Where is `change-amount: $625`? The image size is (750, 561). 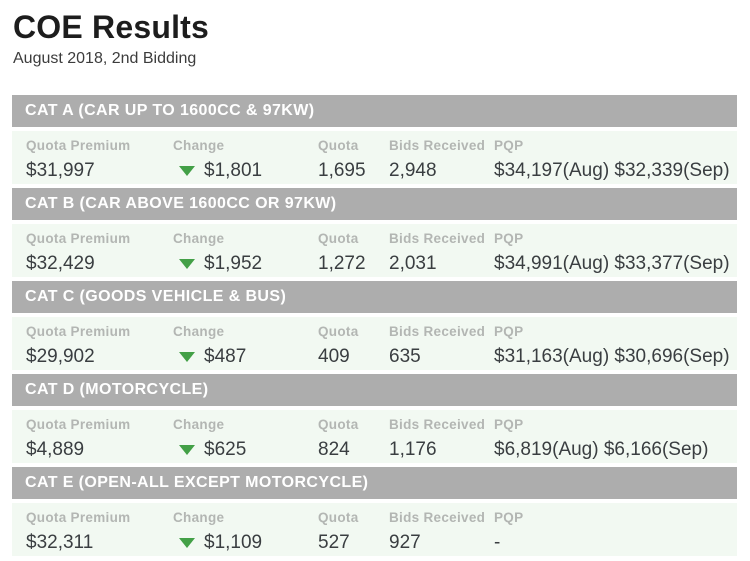 change-amount: $625 is located at coordinates (225, 449).